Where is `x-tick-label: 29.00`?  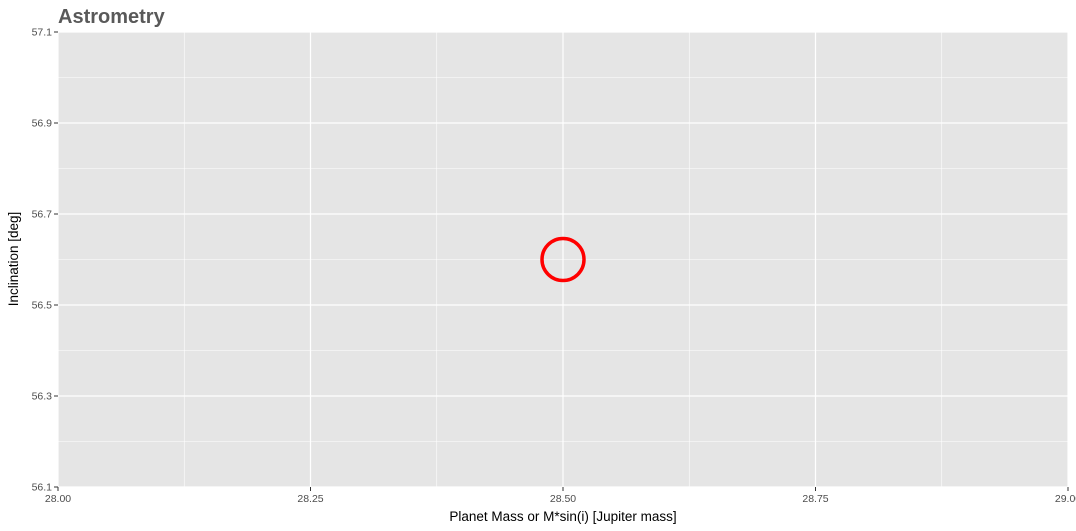
x-tick-label: 29.00 is located at coordinates (1065, 499).